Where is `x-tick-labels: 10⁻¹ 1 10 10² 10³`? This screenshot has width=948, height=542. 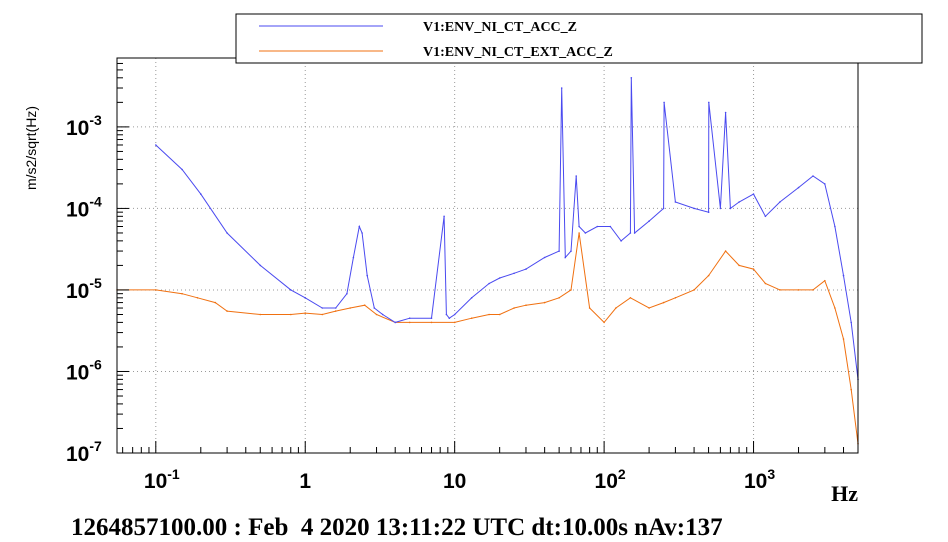
x-tick-labels: 10⁻¹ 1 10 10² 10³ is located at coordinates (459, 479).